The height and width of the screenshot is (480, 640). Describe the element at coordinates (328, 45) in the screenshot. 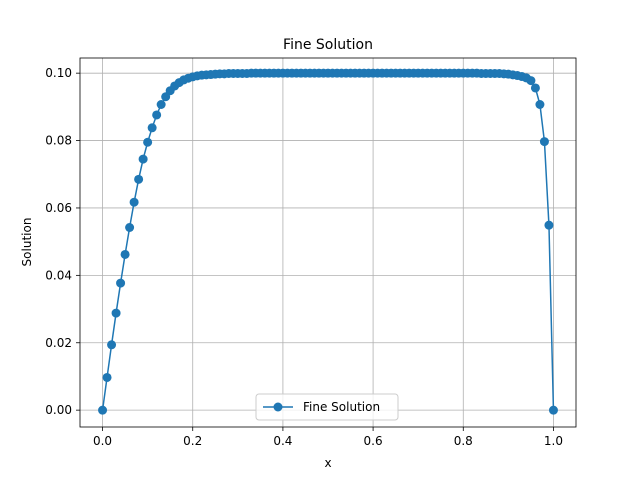

I see `chart-title: Fine Solution` at that location.